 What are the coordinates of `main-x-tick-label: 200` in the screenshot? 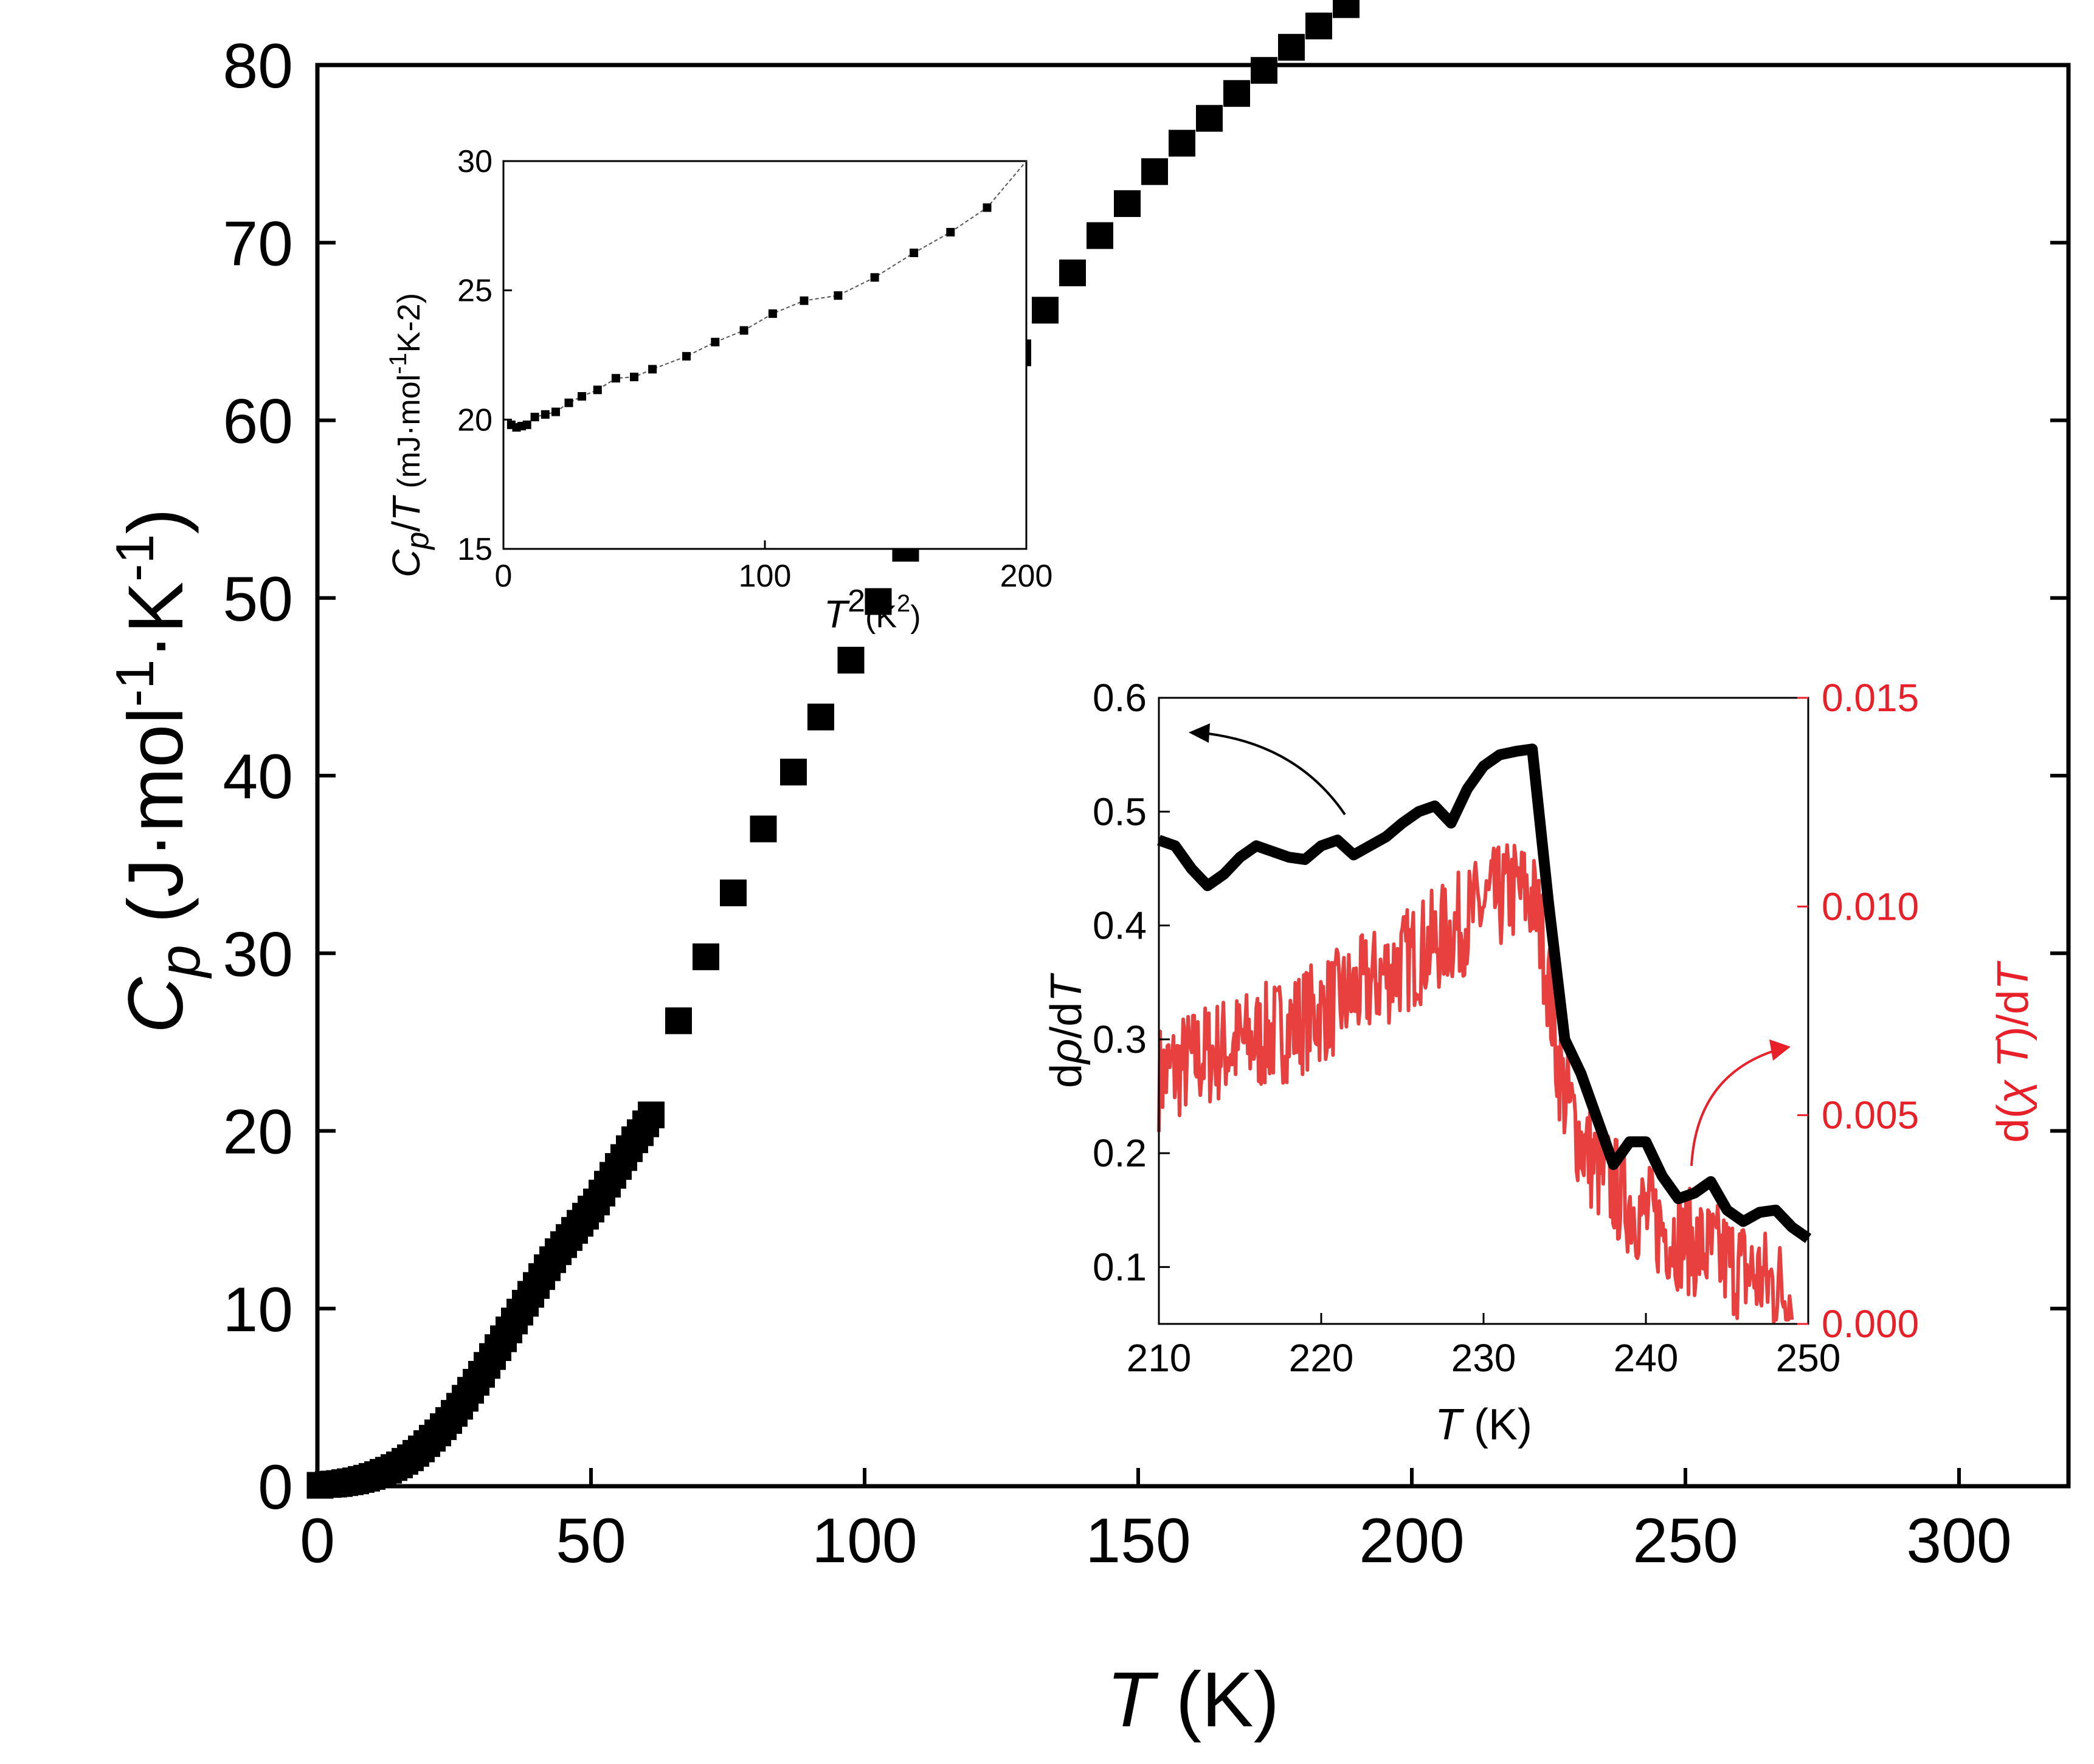 It's located at (1412, 1541).